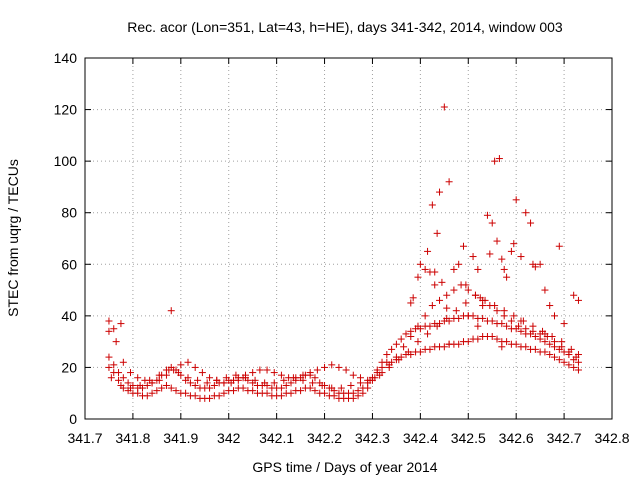 Image resolution: width=640 pixels, height=480 pixels. What do you see at coordinates (564, 438) in the screenshot?
I see `x-tick-label: 342.7` at bounding box center [564, 438].